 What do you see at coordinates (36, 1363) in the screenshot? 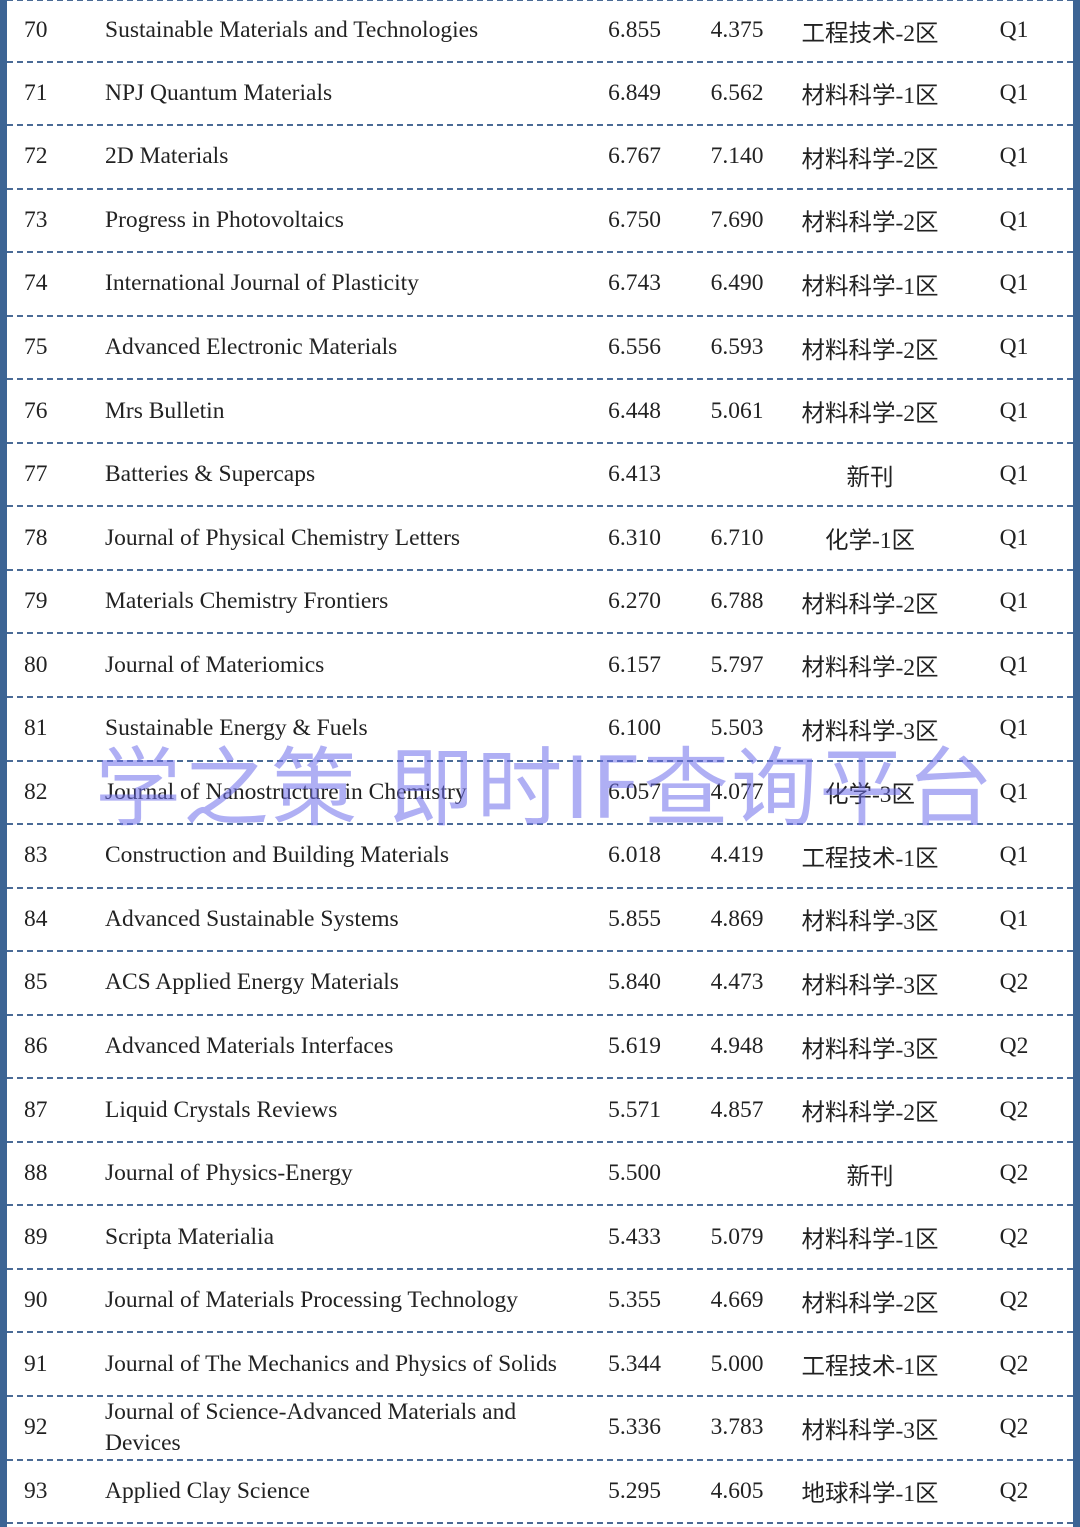
I see `rank-cell: 91` at bounding box center [36, 1363].